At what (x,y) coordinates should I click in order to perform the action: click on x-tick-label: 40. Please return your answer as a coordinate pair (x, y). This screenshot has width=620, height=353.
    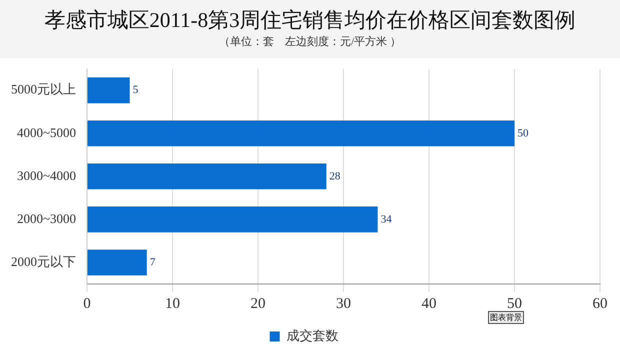
    Looking at the image, I should click on (429, 304).